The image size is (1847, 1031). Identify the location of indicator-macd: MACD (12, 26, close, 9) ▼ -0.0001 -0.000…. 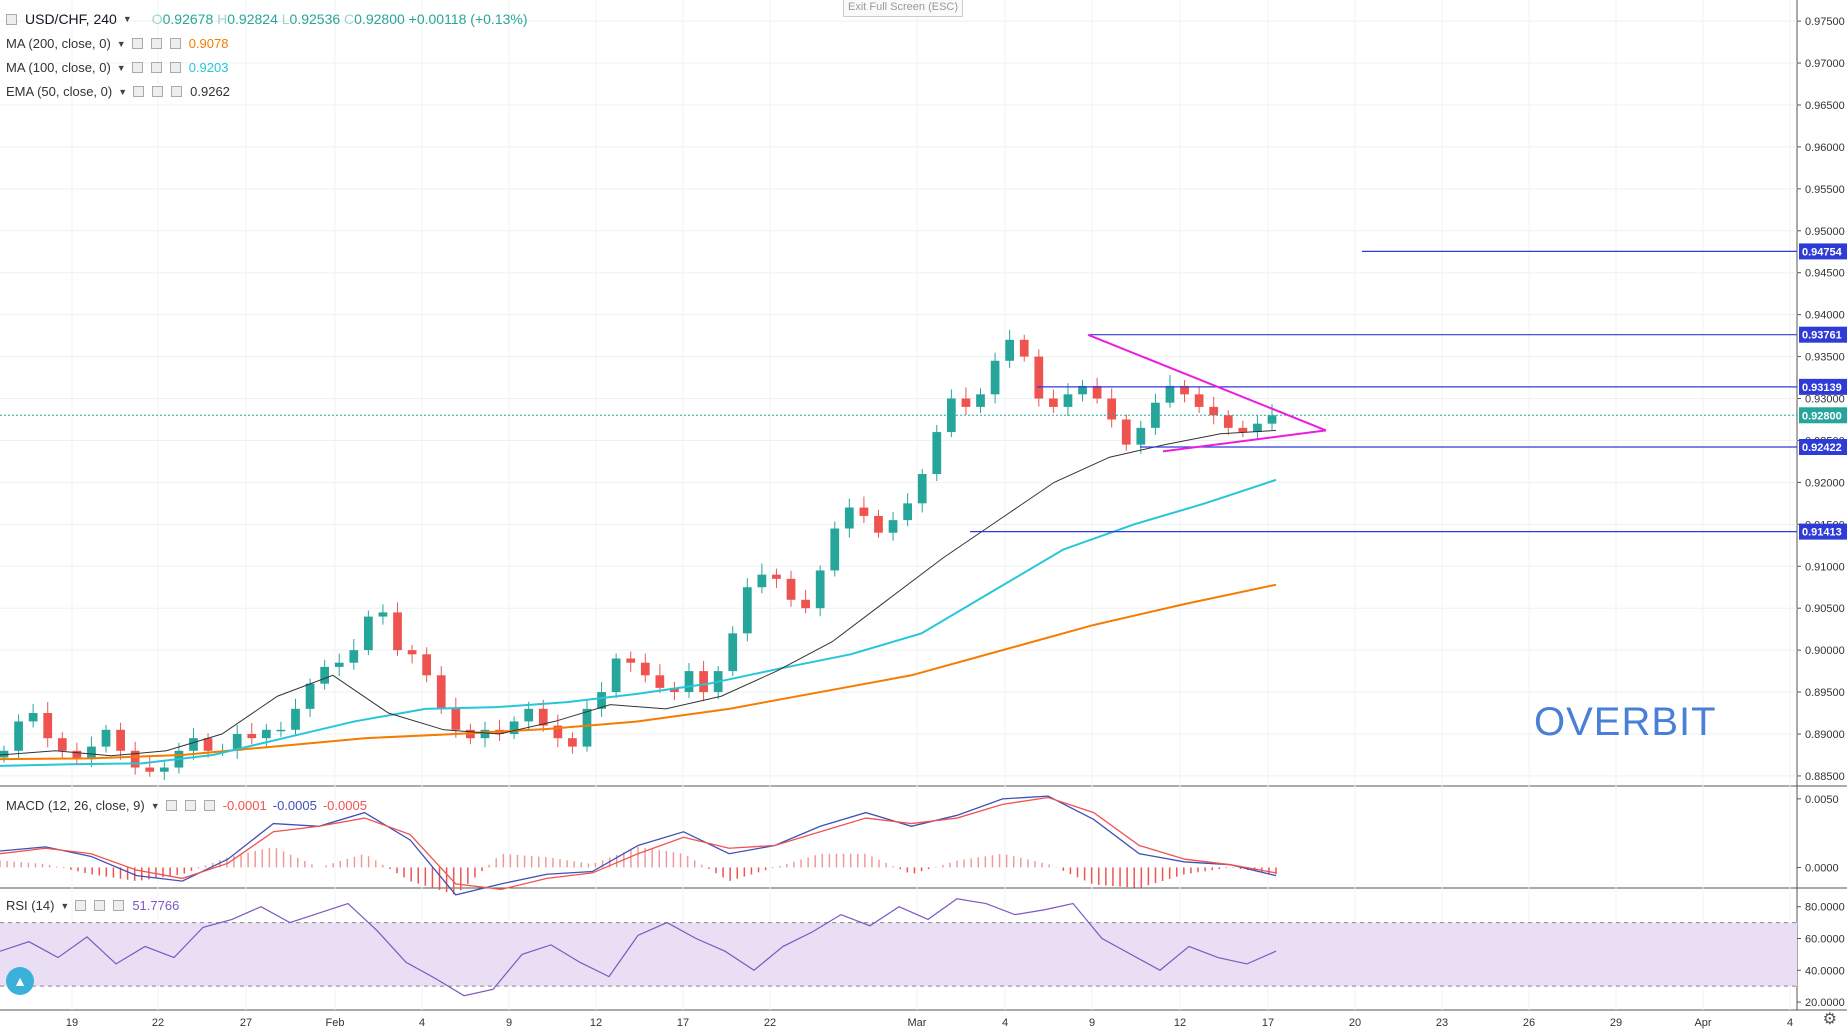
(186, 805).